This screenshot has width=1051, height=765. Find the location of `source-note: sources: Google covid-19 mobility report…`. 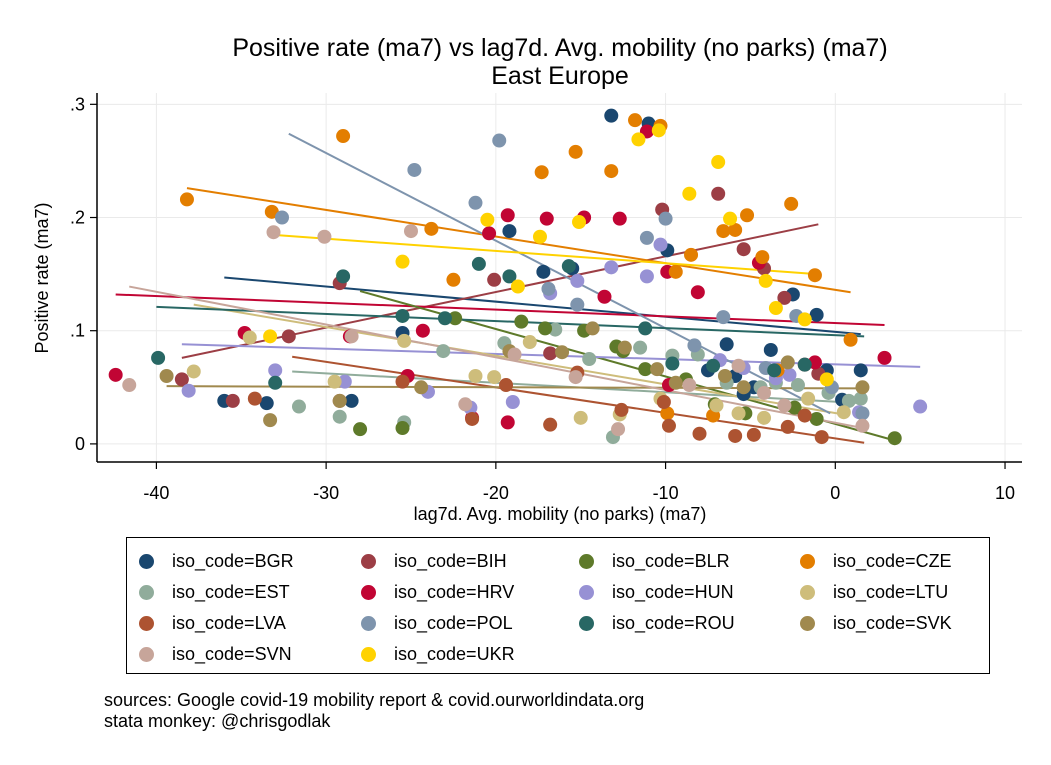

source-note: sources: Google covid-19 mobility report… is located at coordinates (374, 700).